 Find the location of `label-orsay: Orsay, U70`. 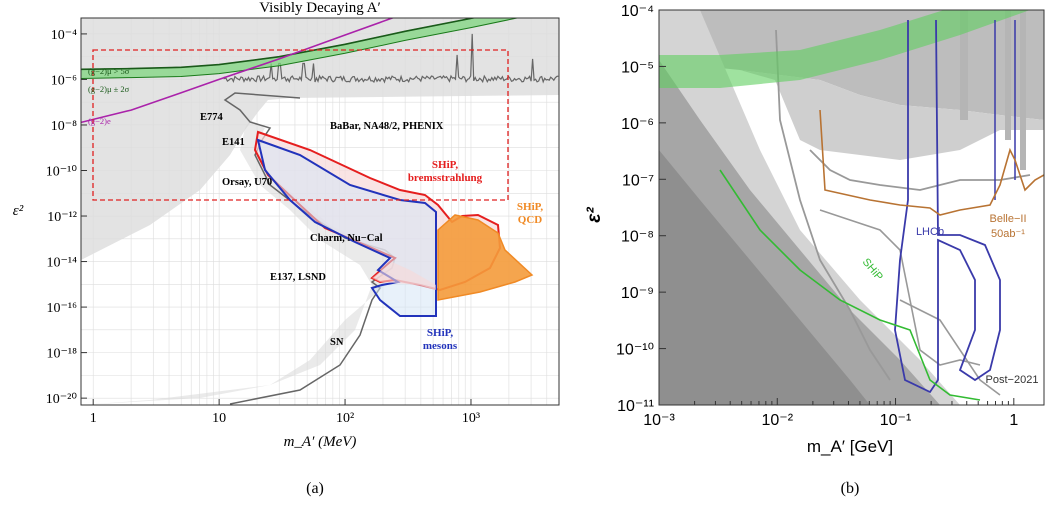

label-orsay: Orsay, U70 is located at coordinates (247, 182).